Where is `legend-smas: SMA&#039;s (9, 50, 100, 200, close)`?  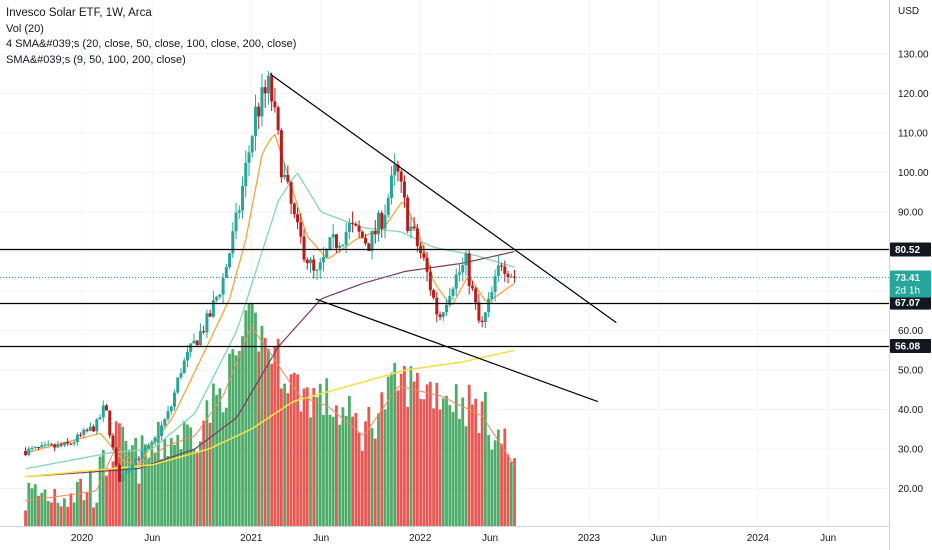
legend-smas: SMA&#039;s (9, 50, 100, 200, close) is located at coordinates (96, 59).